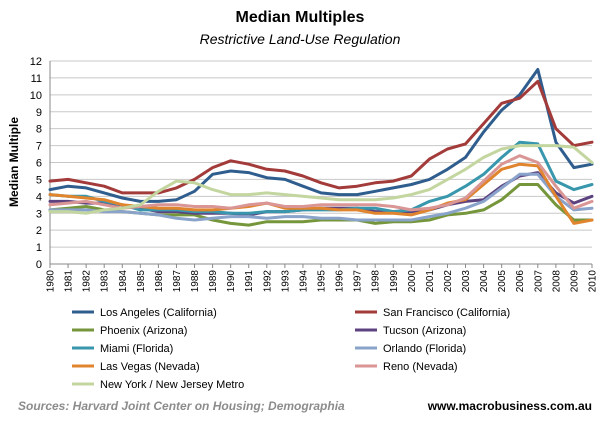 This screenshot has height=427, width=604. I want to click on x-tick-label: 1991, so click(249, 281).